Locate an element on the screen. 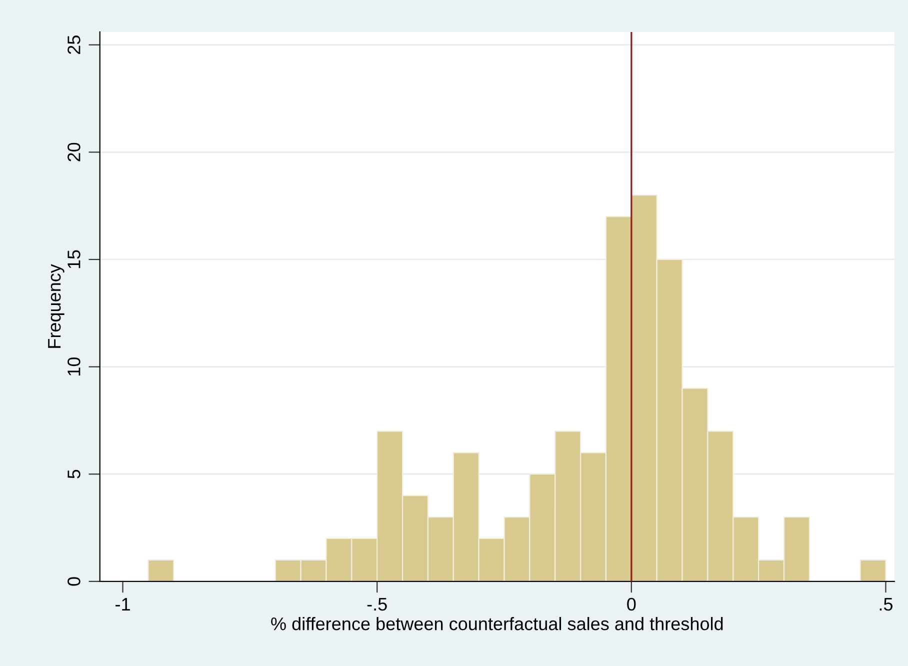 The width and height of the screenshot is (908, 666). x-tick-label: -.5 is located at coordinates (377, 604).